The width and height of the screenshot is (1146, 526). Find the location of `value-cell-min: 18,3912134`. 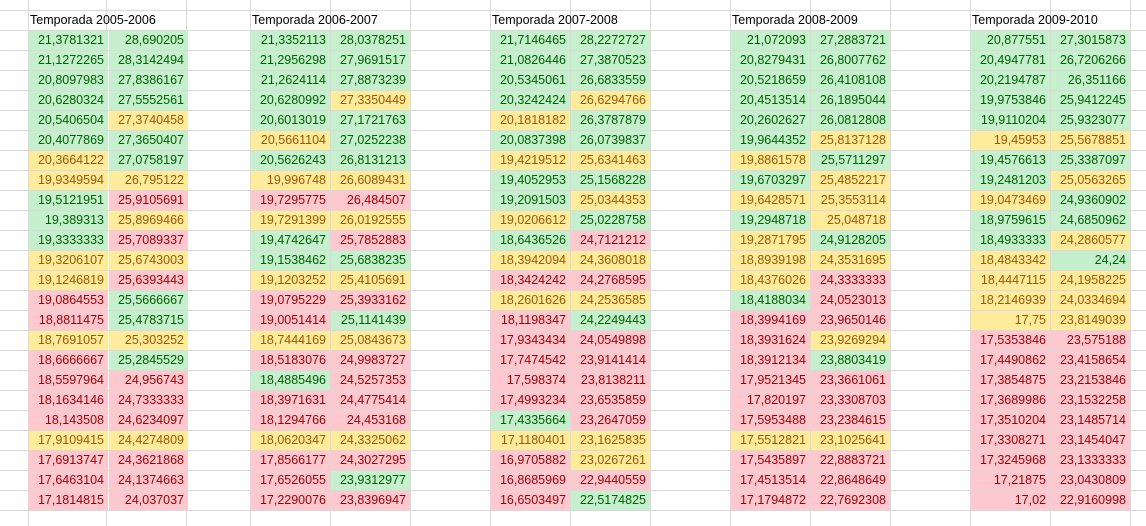

value-cell-min: 18,3912134 is located at coordinates (770, 360).